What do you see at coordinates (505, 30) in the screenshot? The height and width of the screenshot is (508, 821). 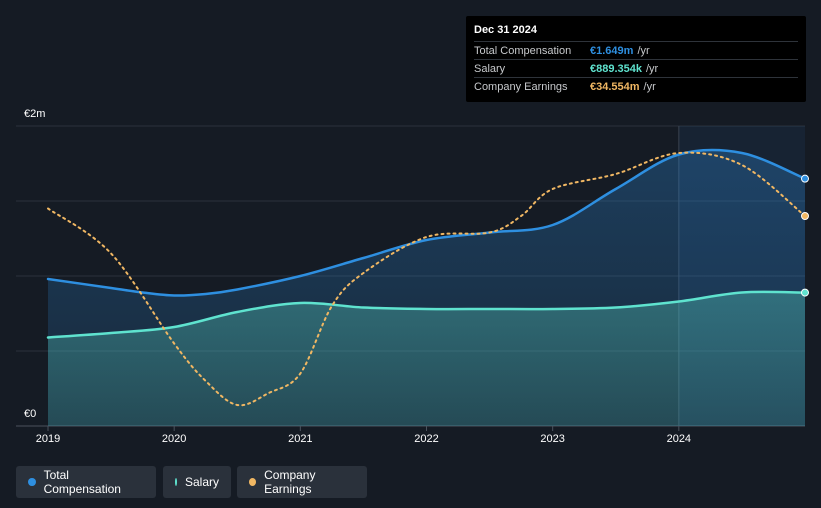 I see `tooltip-date: Dec 31 2024` at bounding box center [505, 30].